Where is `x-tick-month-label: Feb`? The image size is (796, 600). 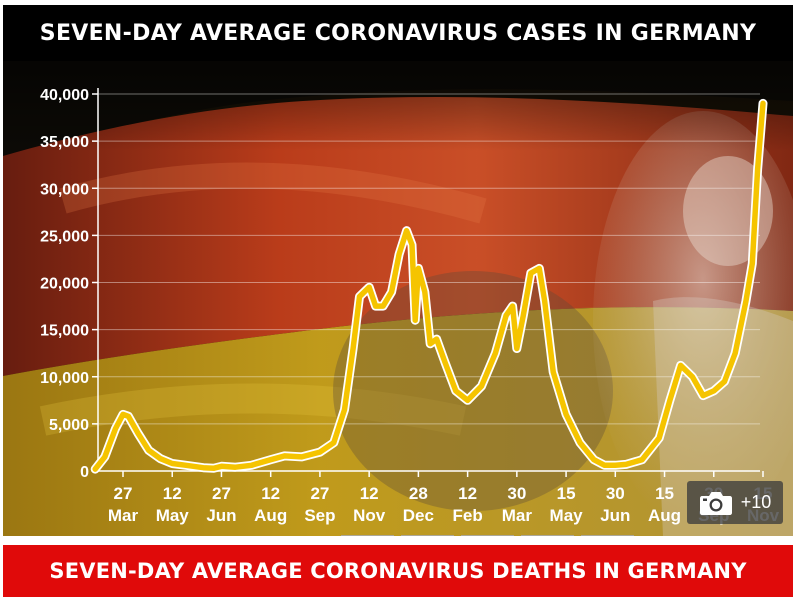 x-tick-month-label: Feb is located at coordinates (467, 515).